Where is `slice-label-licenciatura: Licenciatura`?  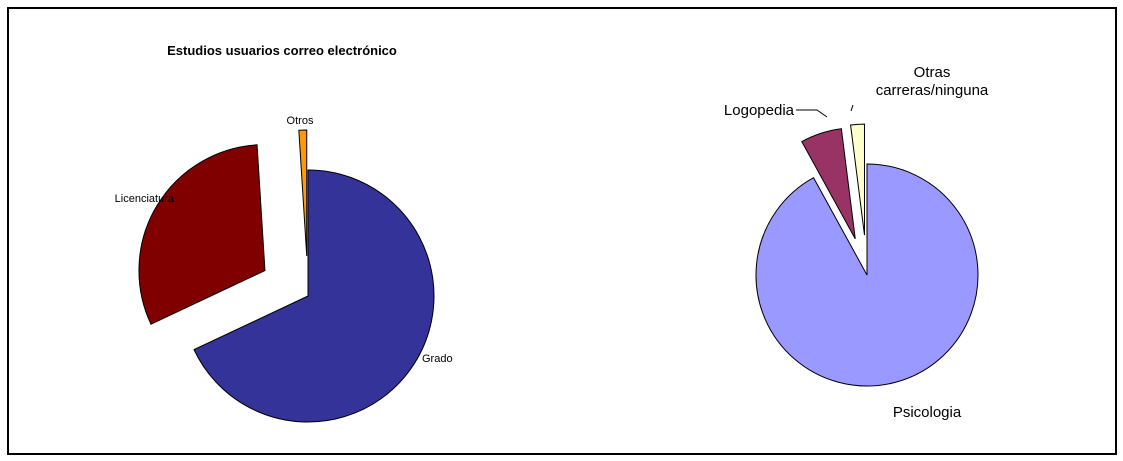 slice-label-licenciatura: Licenciatura is located at coordinates (145, 199).